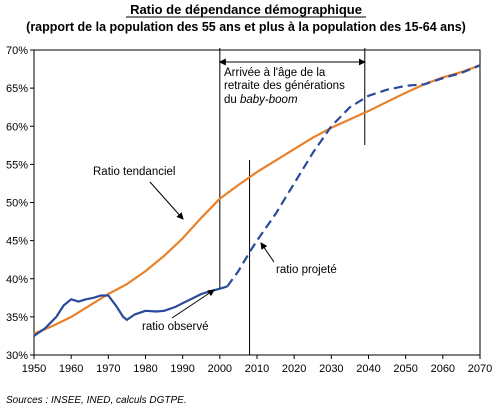  I want to click on y-tick-label: 60%, so click(17, 127).